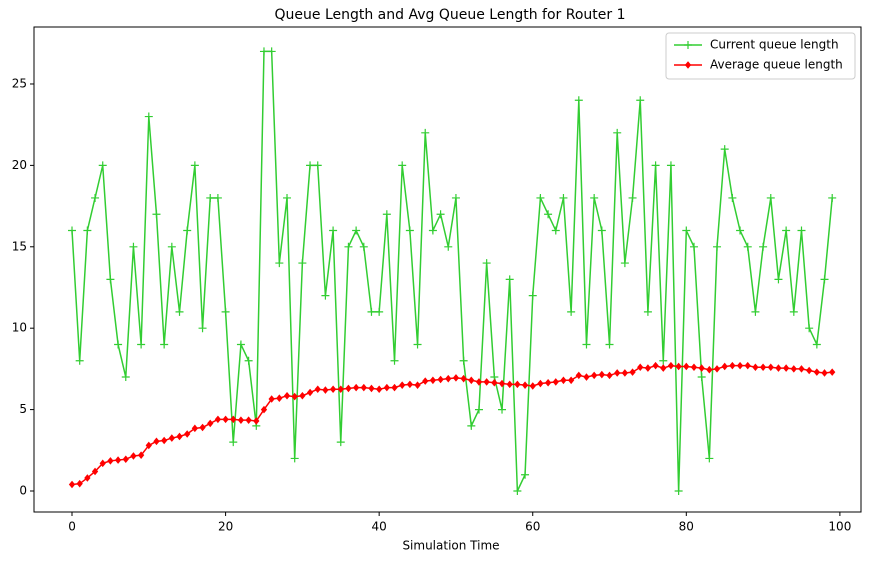 The width and height of the screenshot is (883, 562). What do you see at coordinates (686, 527) in the screenshot?
I see `x-tick-label: 80` at bounding box center [686, 527].